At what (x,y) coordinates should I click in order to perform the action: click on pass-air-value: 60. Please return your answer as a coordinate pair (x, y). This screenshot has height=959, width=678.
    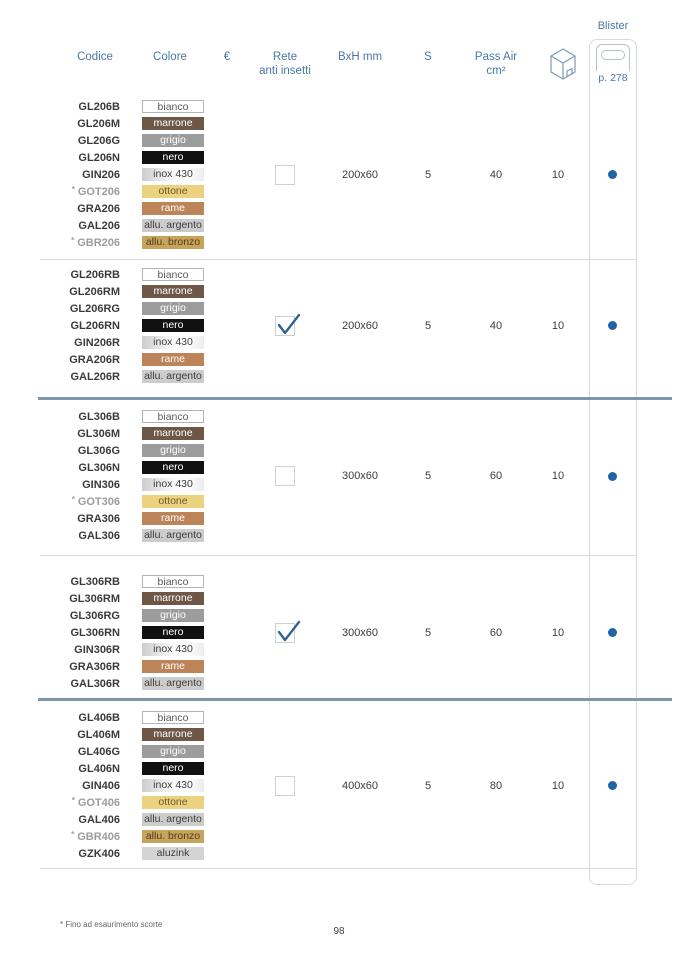
    Looking at the image, I should click on (496, 632).